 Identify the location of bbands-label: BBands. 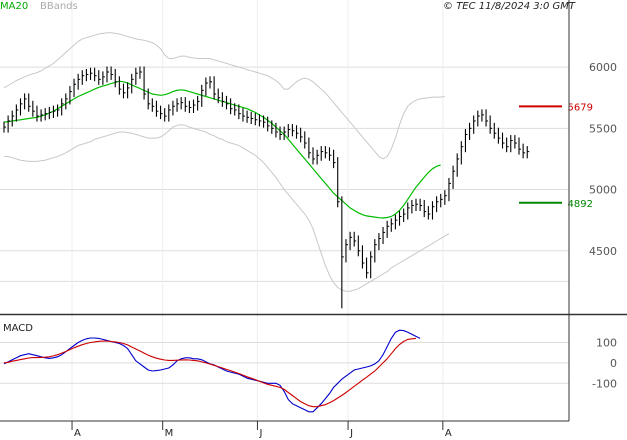
(59, 6).